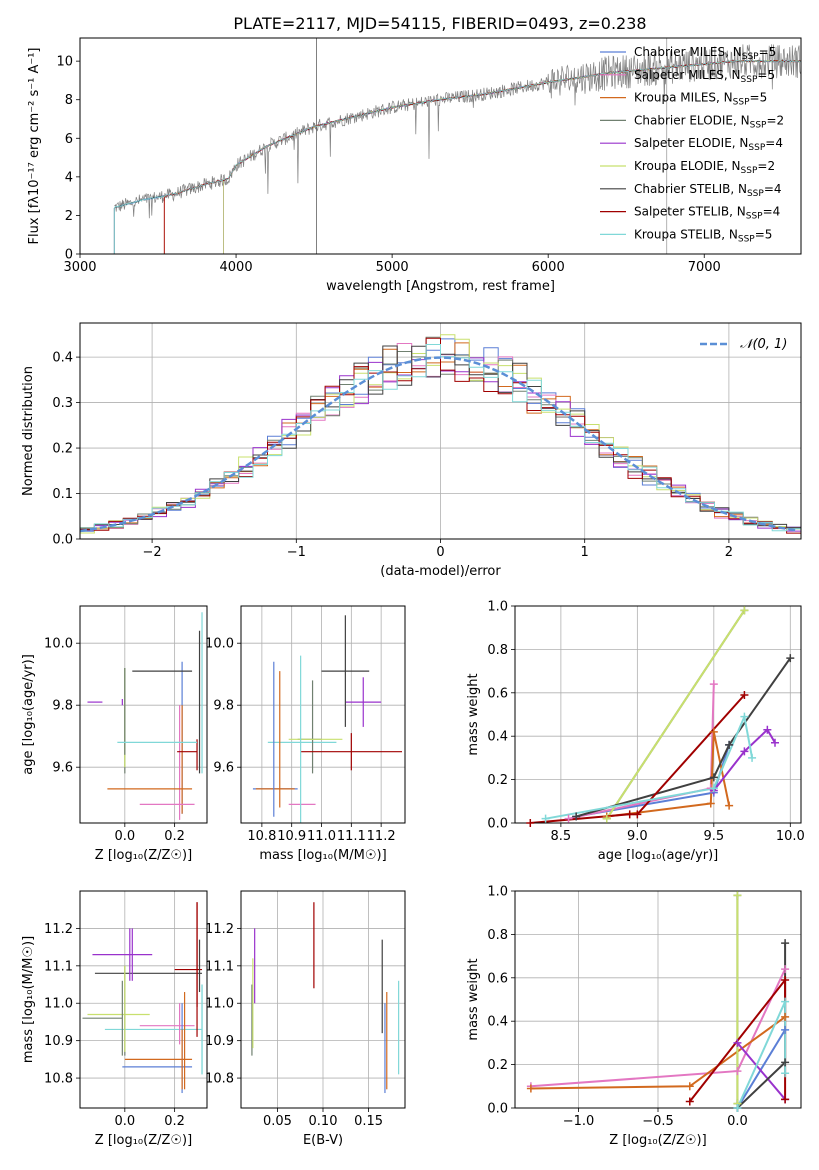 This screenshot has width=819, height=1170. I want to click on legend-sub-0: SSP, so click(750, 57).